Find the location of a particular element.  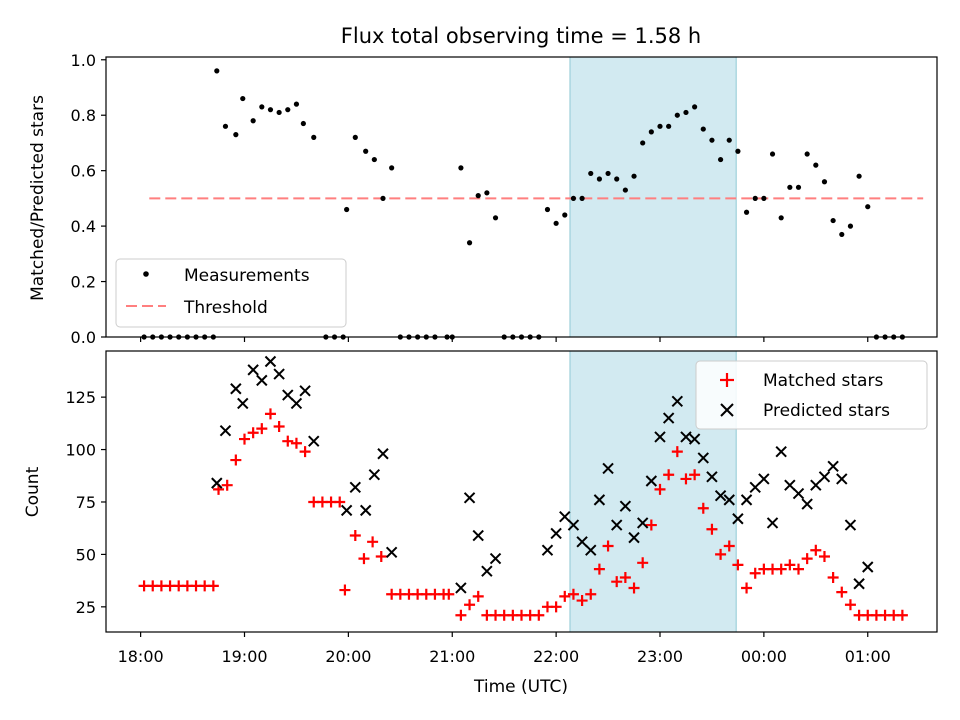

top-legend: Measurements Threshold is located at coordinates (231, 293).